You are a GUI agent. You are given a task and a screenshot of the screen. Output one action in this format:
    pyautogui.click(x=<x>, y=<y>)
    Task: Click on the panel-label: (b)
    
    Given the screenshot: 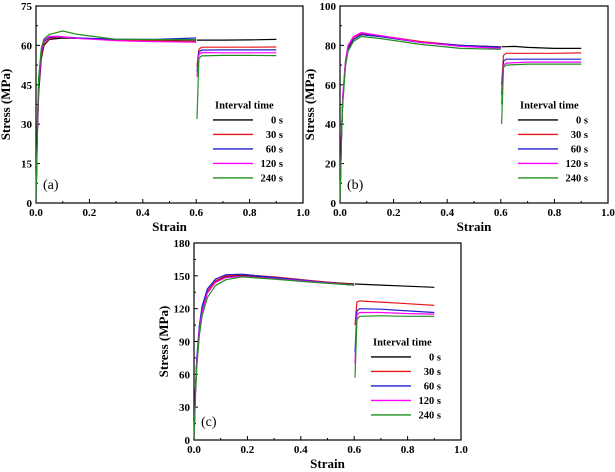 What is the action you would take?
    pyautogui.click(x=355, y=185)
    